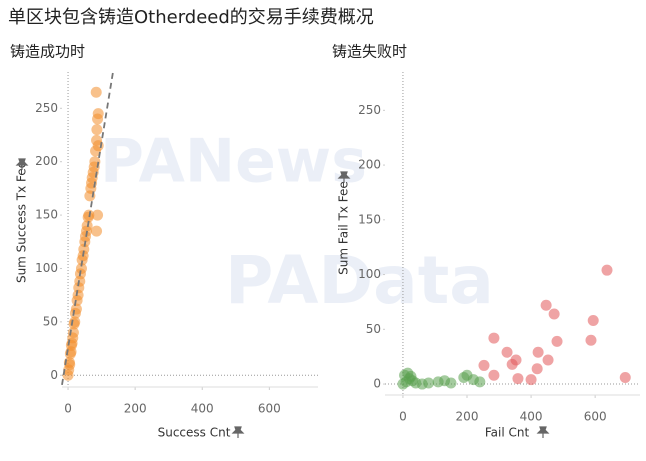 The image size is (646, 461). Describe the element at coordinates (22, 222) in the screenshot. I see `y-axis-title: Sum Success Tx Fee` at that location.